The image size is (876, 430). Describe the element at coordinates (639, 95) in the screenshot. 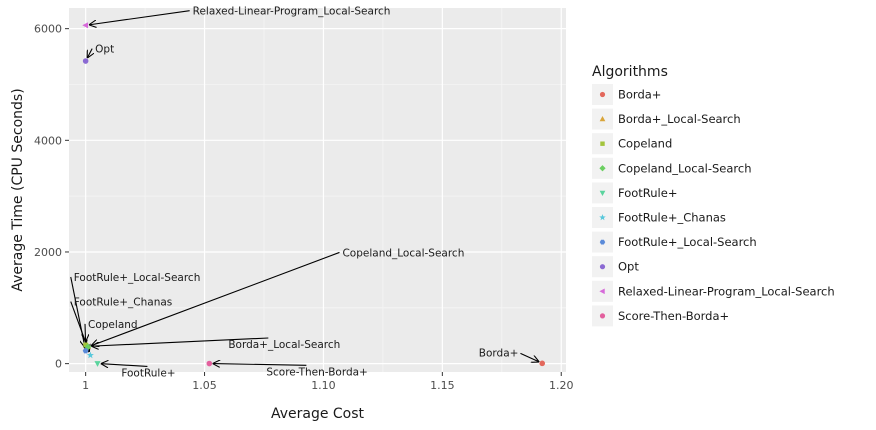

I see `legend-label-borda: Borda+` at that location.